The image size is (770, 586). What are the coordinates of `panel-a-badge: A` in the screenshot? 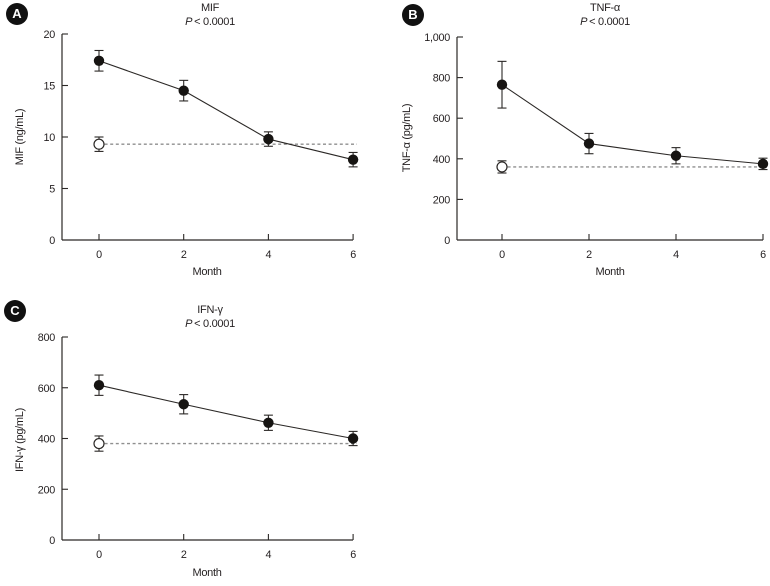 It's located at (17, 14).